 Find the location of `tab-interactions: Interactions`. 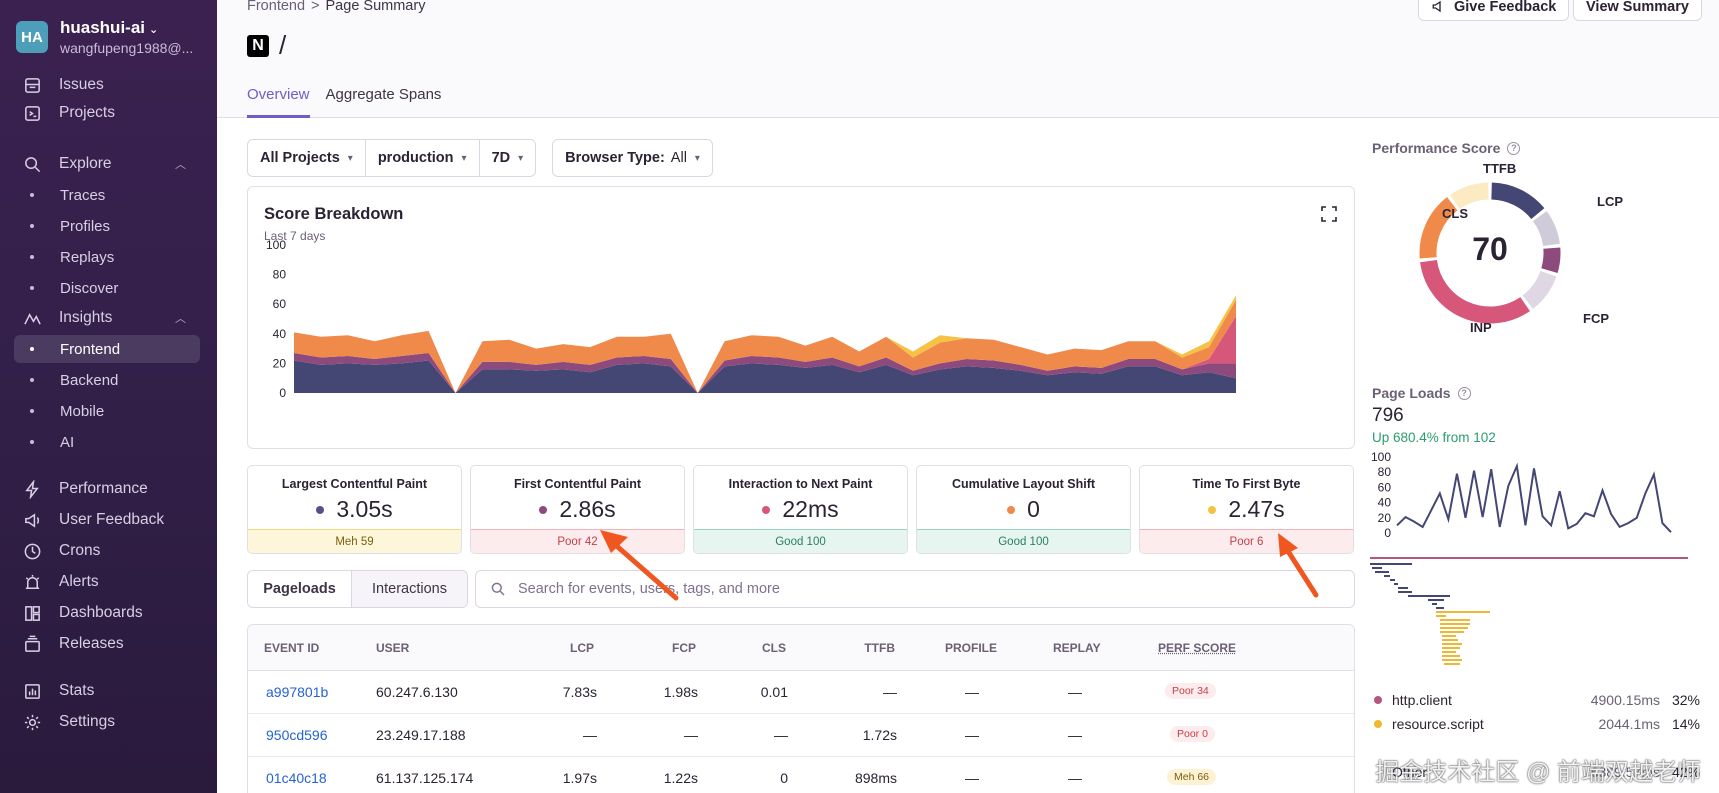

tab-interactions: Interactions is located at coordinates (409, 589).